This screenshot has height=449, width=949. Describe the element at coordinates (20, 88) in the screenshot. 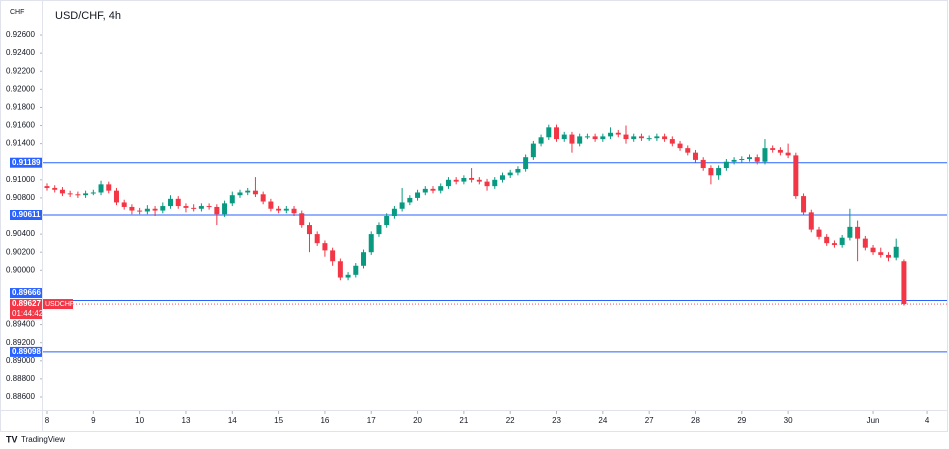

I see `y-tick-label: 0.92000` at that location.